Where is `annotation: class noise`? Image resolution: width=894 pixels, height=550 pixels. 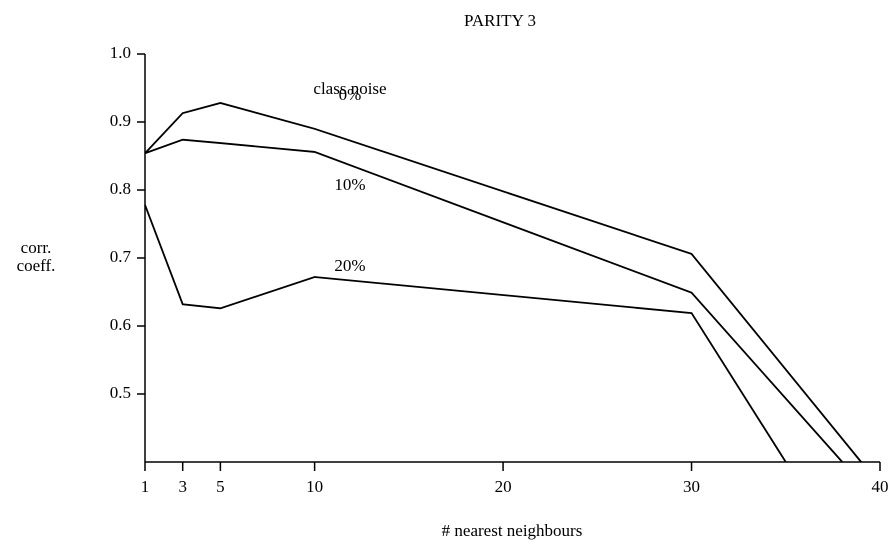
annotation: class noise is located at coordinates (349, 88).